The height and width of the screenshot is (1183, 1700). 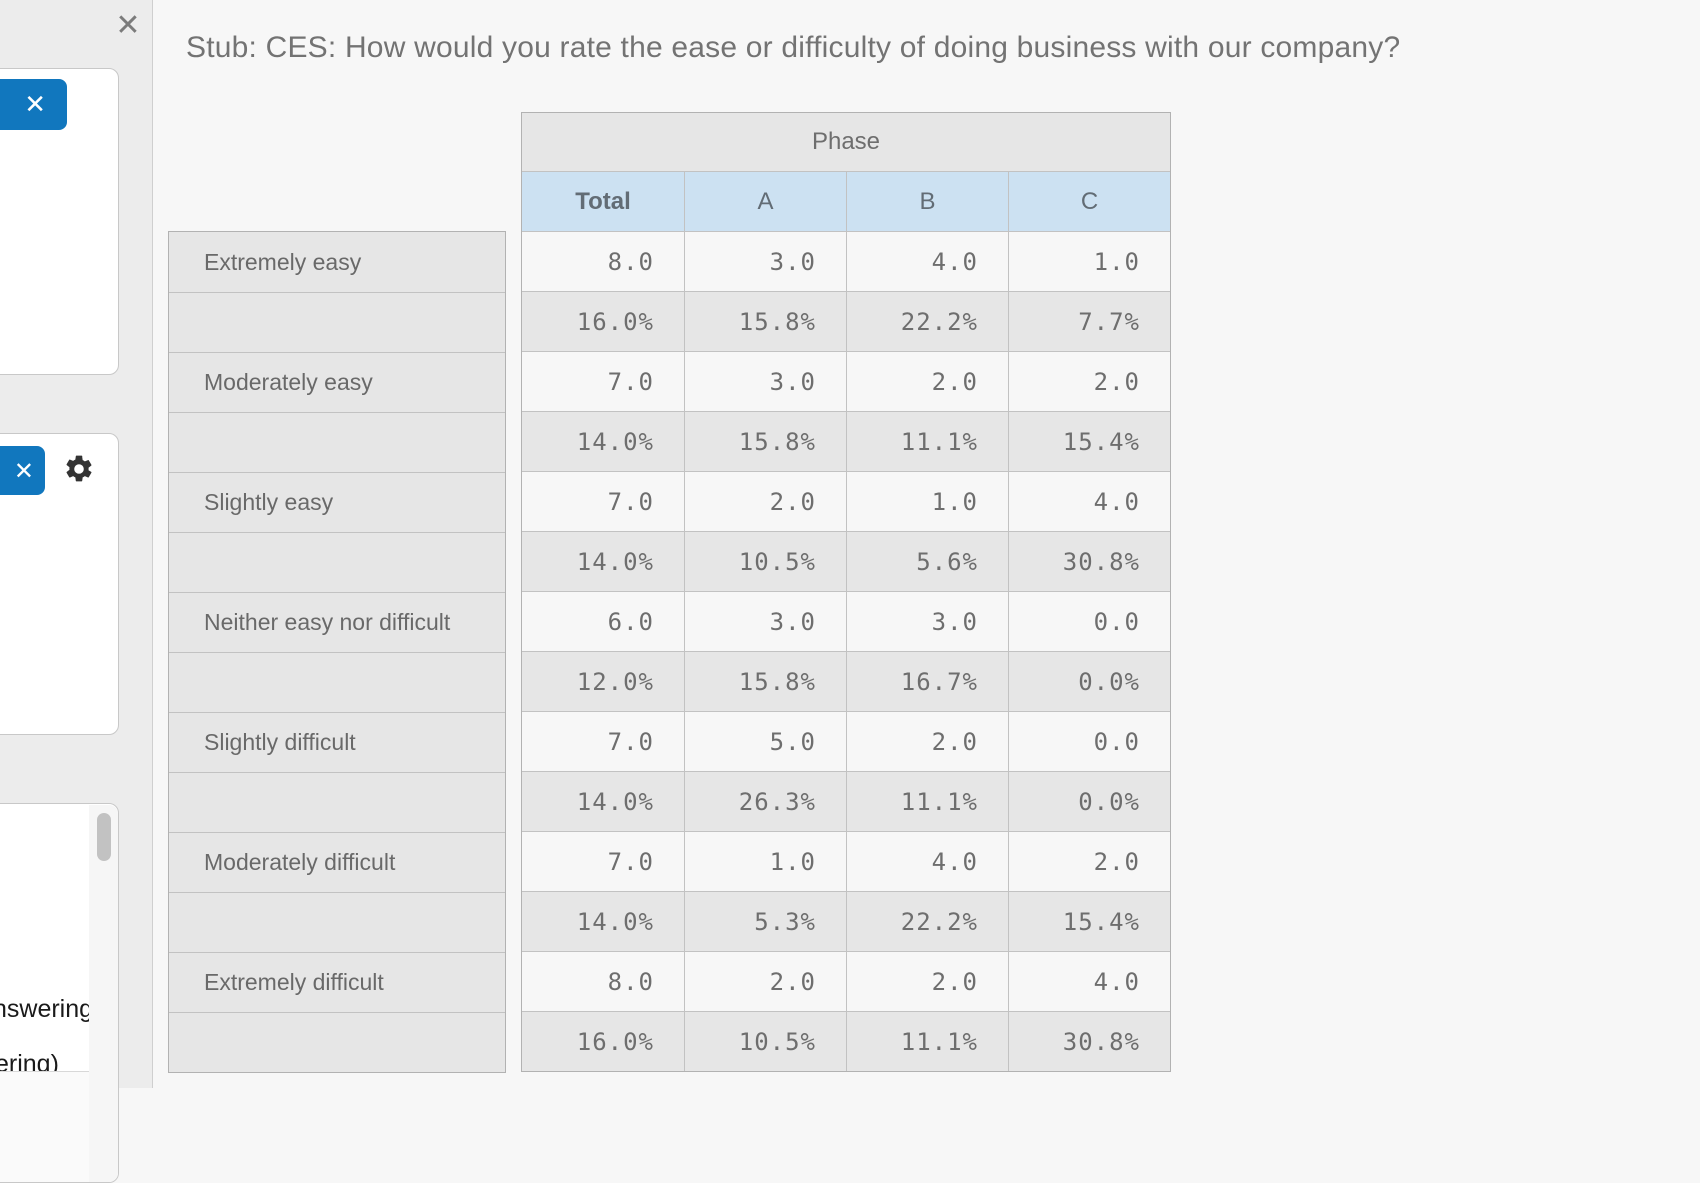 What do you see at coordinates (765, 741) in the screenshot?
I see `count-cell: 5.0` at bounding box center [765, 741].